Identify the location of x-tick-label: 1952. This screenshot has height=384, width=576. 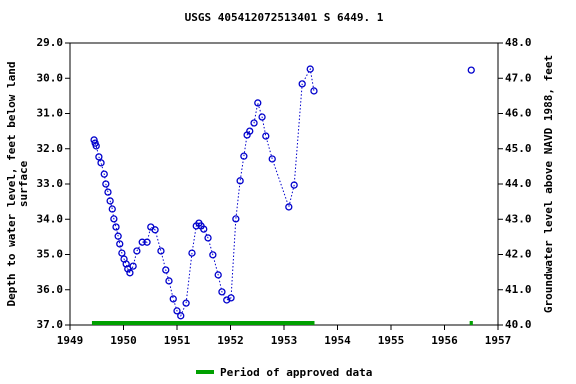
(230, 340).